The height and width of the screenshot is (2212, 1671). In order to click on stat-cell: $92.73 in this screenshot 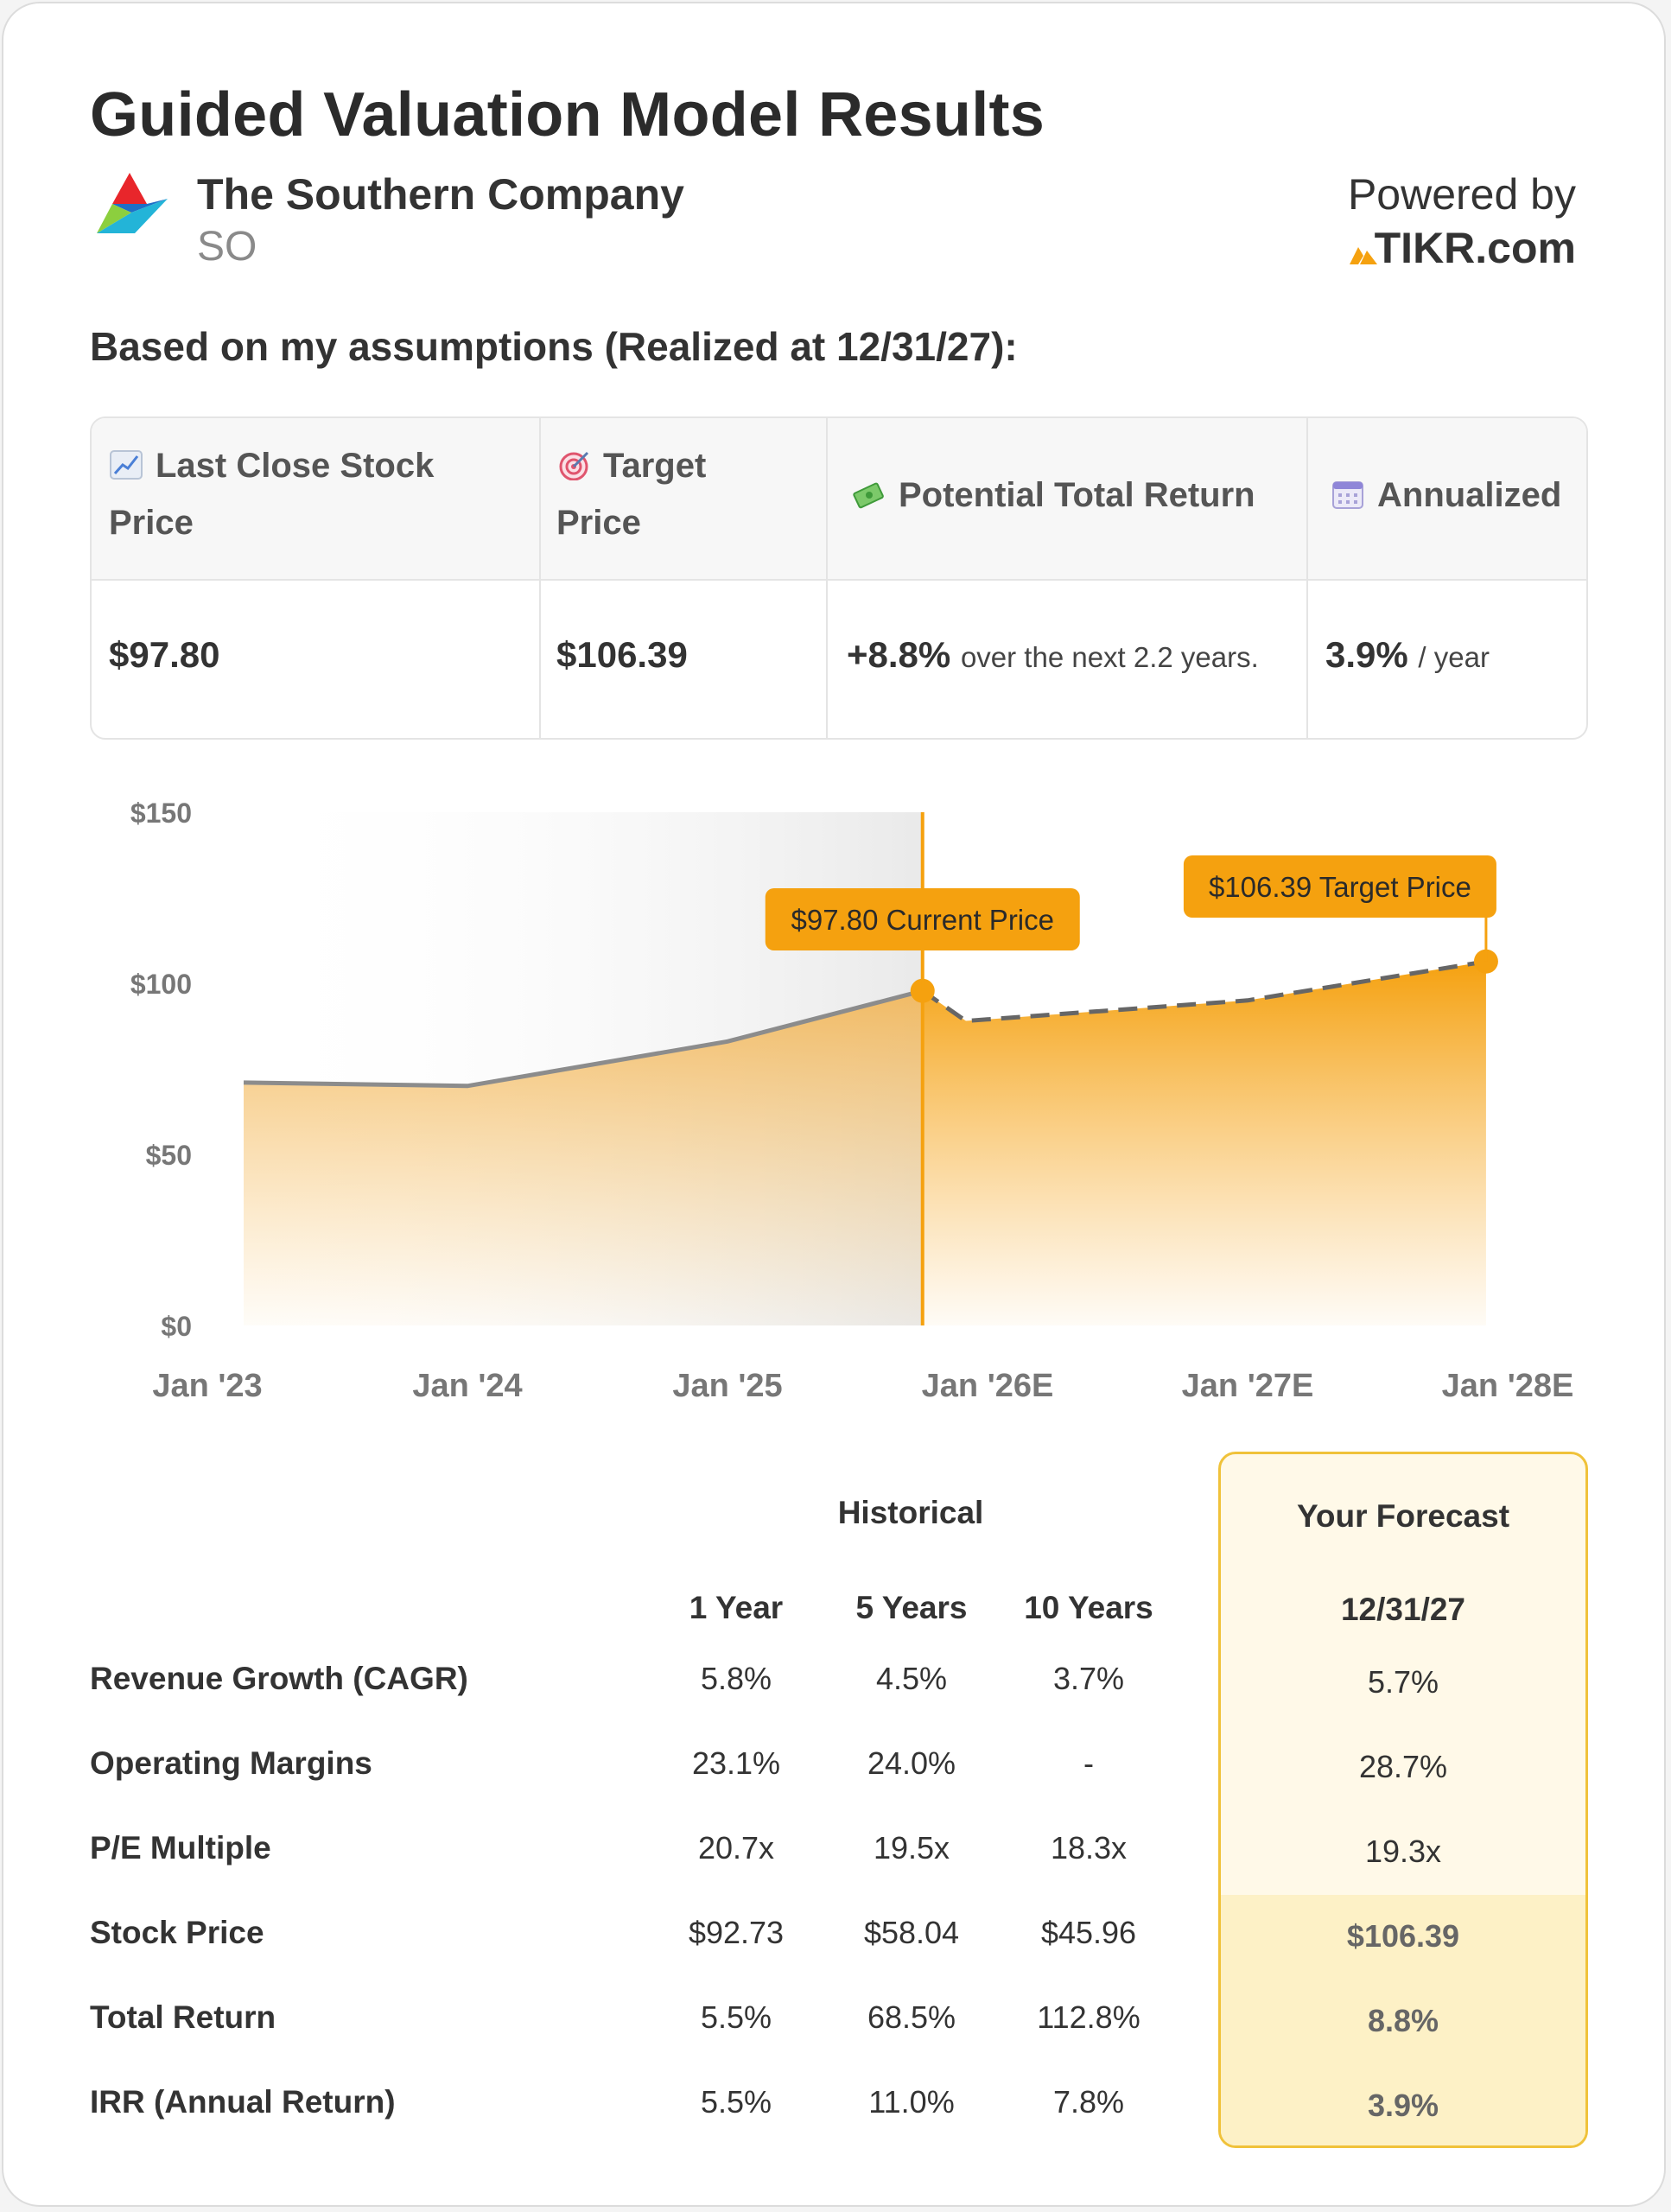, I will do `click(736, 1932)`.